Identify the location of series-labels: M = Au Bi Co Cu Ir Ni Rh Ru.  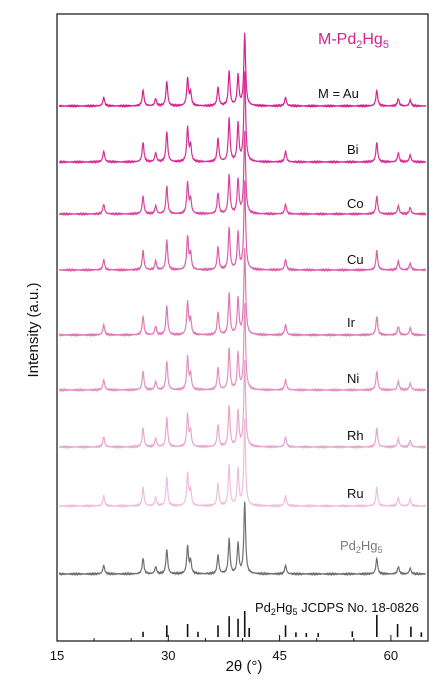
(341, 293).